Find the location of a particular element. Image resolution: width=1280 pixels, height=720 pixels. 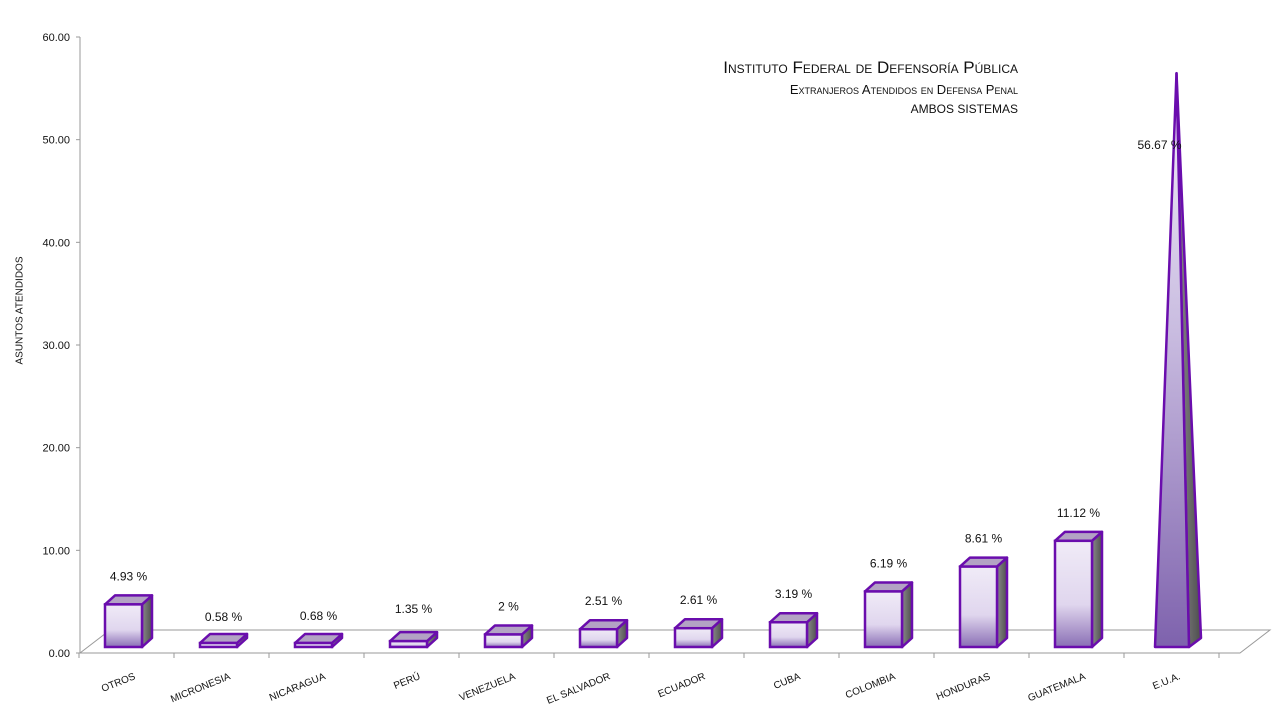

y-tick-label: 20.00 is located at coordinates (56, 449).